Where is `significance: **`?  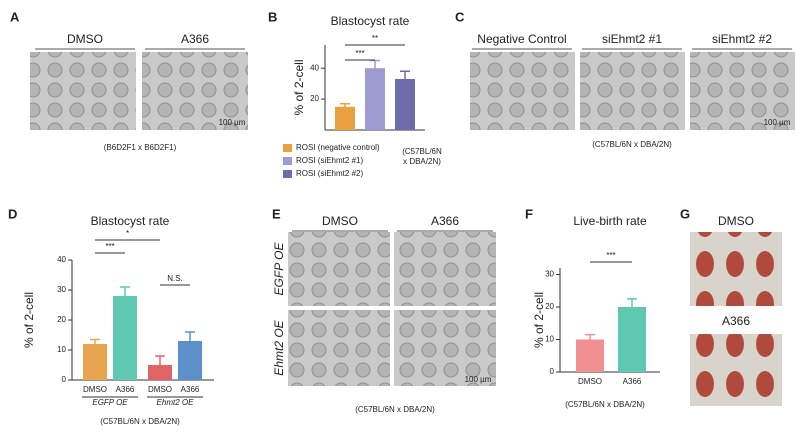 significance: ** is located at coordinates (375, 38).